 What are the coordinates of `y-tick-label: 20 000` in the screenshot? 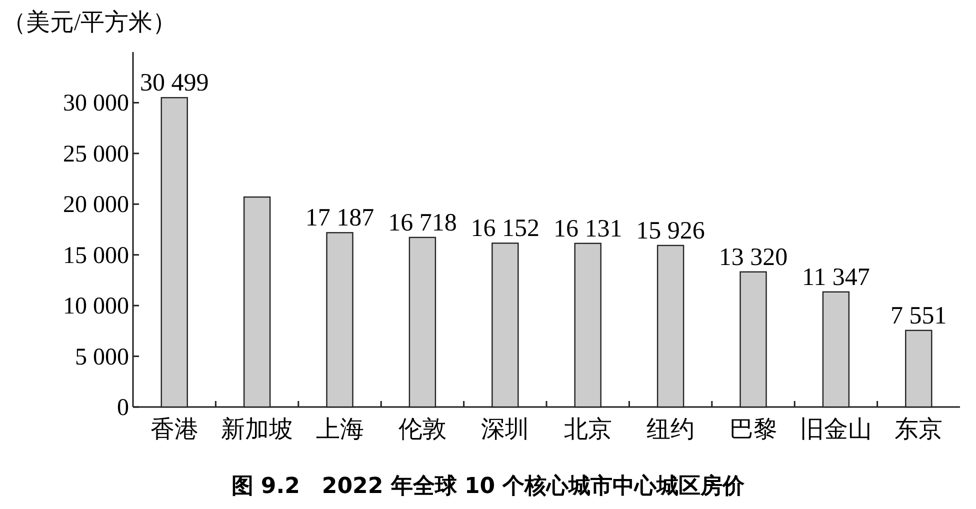 It's located at (96, 205).